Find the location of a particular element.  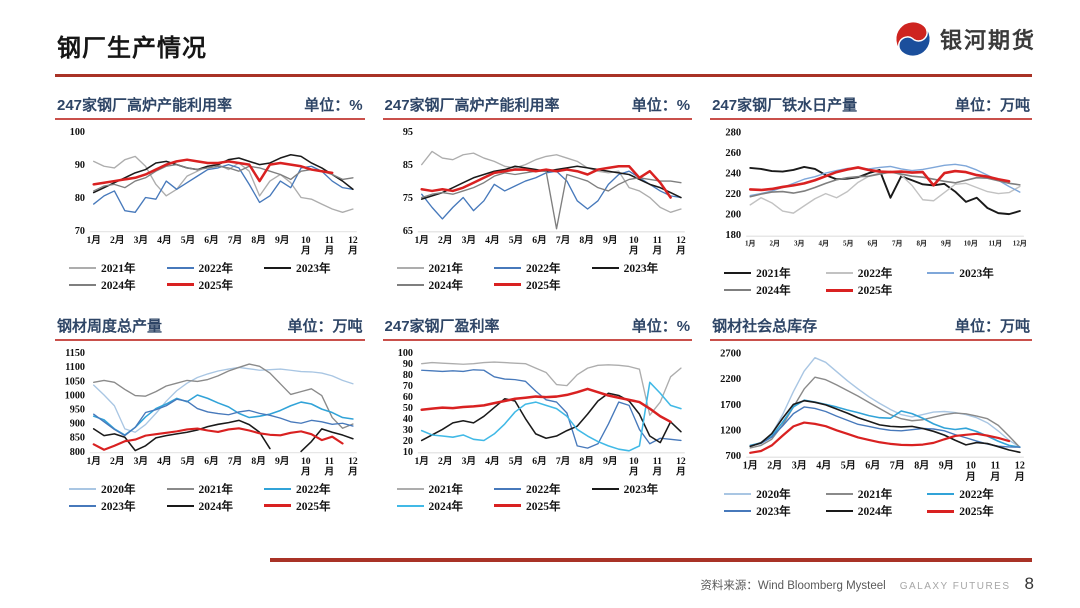

y-axis-tick: 280 is located at coordinates (733, 133).